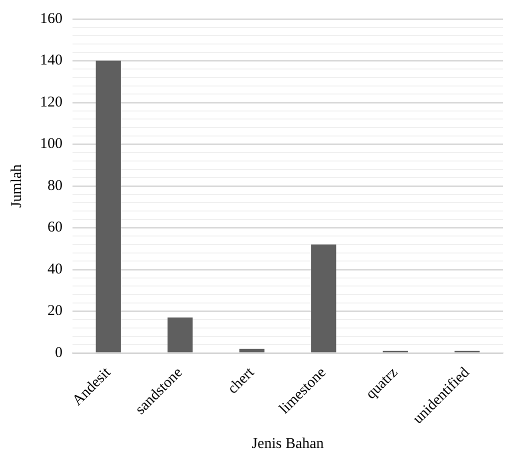 The height and width of the screenshot is (457, 509). What do you see at coordinates (51, 144) in the screenshot?
I see `y-tick-label: 100` at bounding box center [51, 144].